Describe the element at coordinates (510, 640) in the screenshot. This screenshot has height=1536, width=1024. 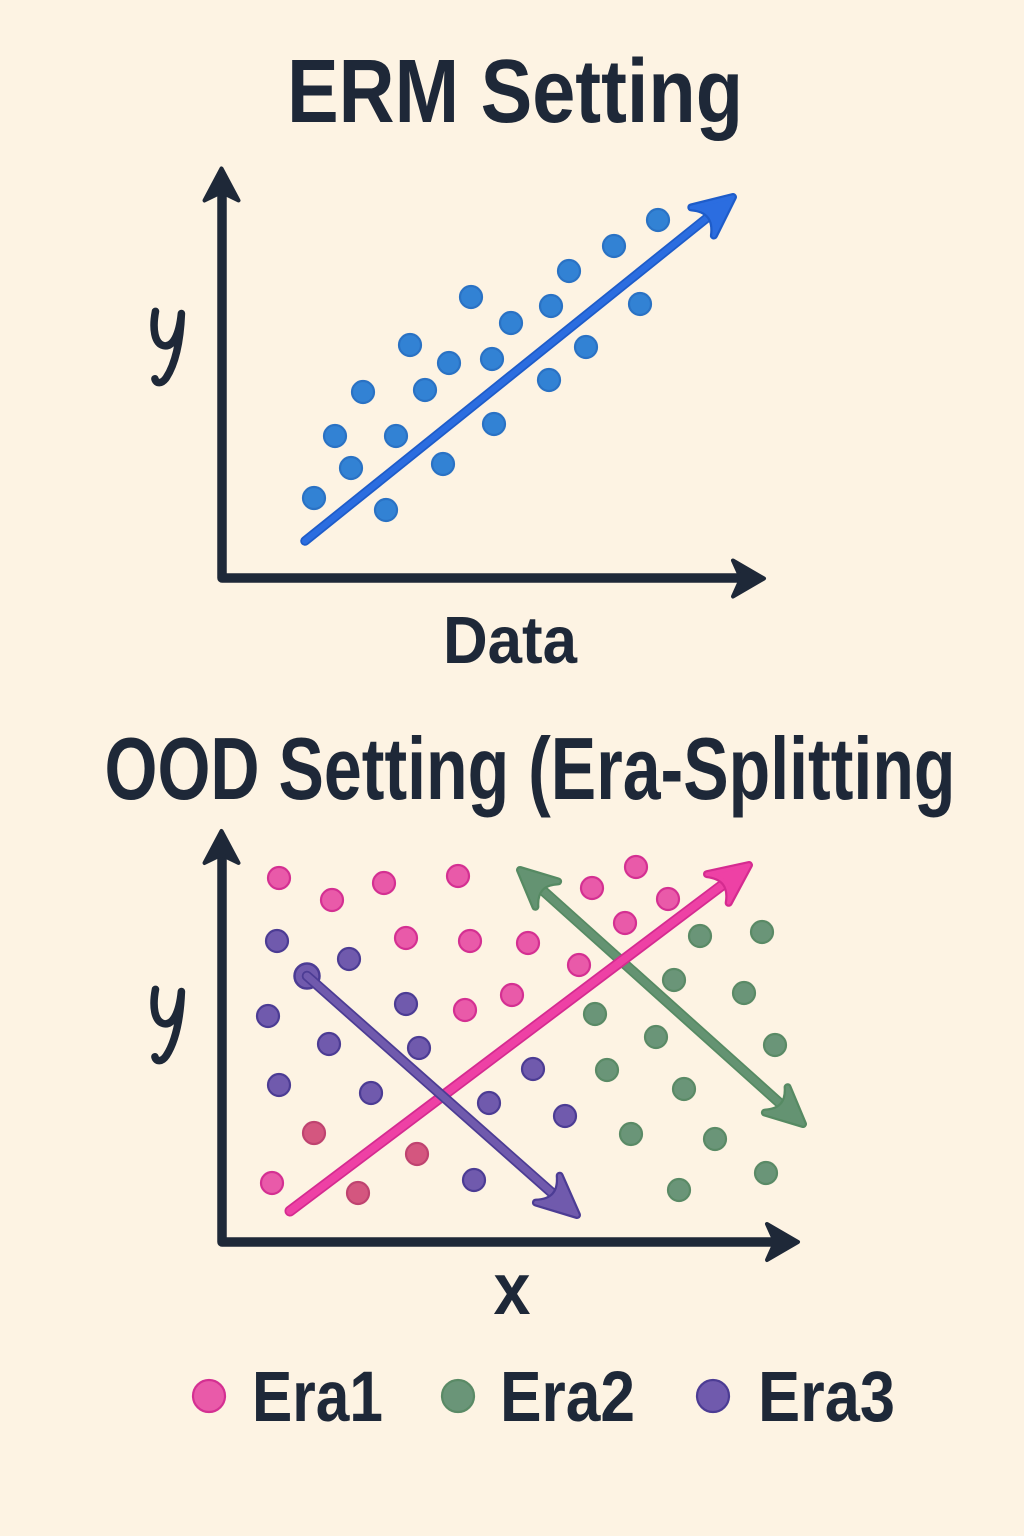
I see `svg-text: Data` at that location.